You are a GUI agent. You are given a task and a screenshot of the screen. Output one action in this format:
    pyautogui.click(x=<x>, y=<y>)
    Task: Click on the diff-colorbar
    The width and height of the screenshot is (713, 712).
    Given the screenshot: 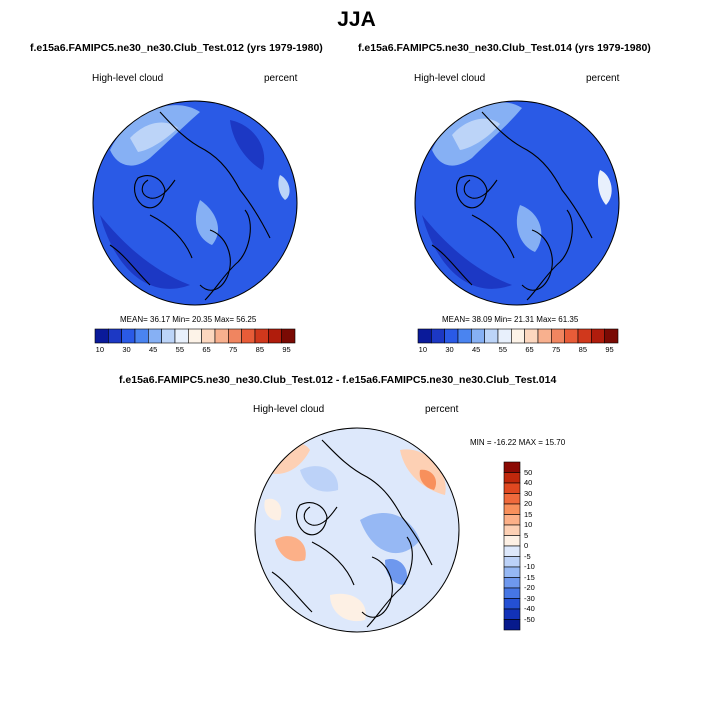 What is the action you would take?
    pyautogui.click(x=512, y=546)
    